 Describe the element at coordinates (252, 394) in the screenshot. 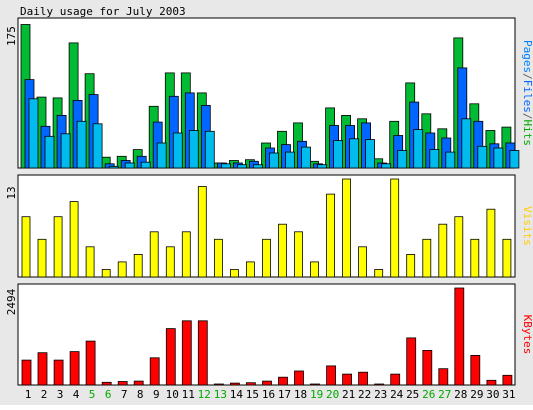

I see `x-tick-label-15: 15` at that location.